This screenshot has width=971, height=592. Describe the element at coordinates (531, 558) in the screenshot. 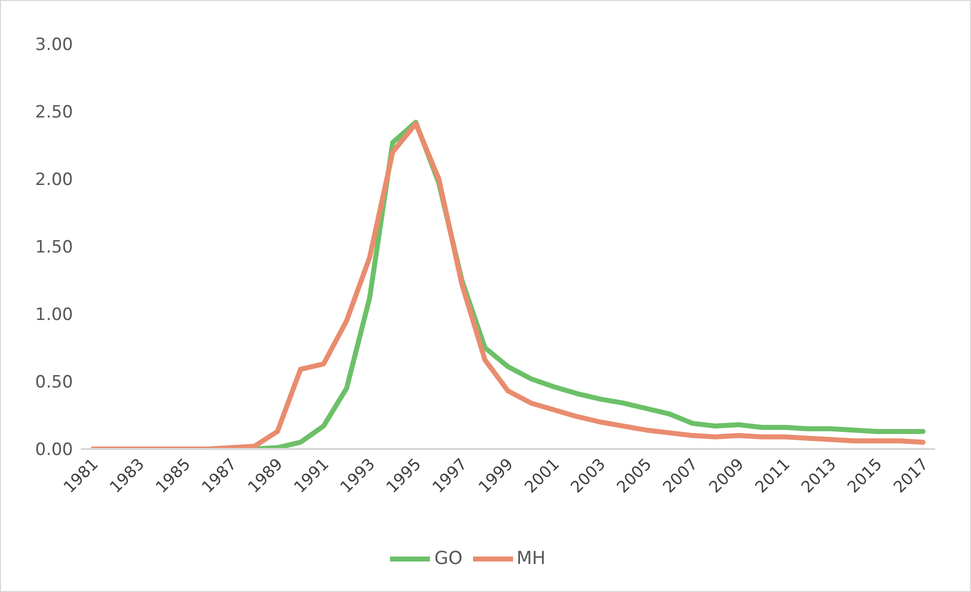

I see `legend-label: MH` at that location.